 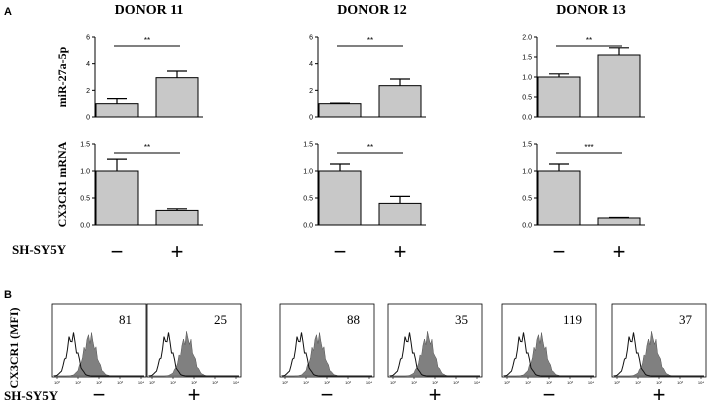 What do you see at coordinates (129, 62) in the screenshot?
I see `bar-chart-1: 0 2 4 6 ** DONOR 11 miR-27a-5p` at bounding box center [129, 62].